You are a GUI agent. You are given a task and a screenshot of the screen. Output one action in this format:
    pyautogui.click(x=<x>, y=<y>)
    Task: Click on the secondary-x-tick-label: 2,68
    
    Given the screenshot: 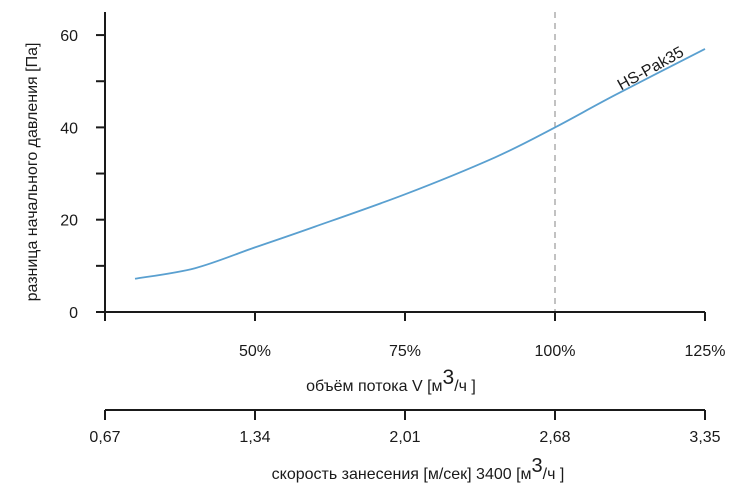 What is the action you would take?
    pyautogui.click(x=554, y=437)
    